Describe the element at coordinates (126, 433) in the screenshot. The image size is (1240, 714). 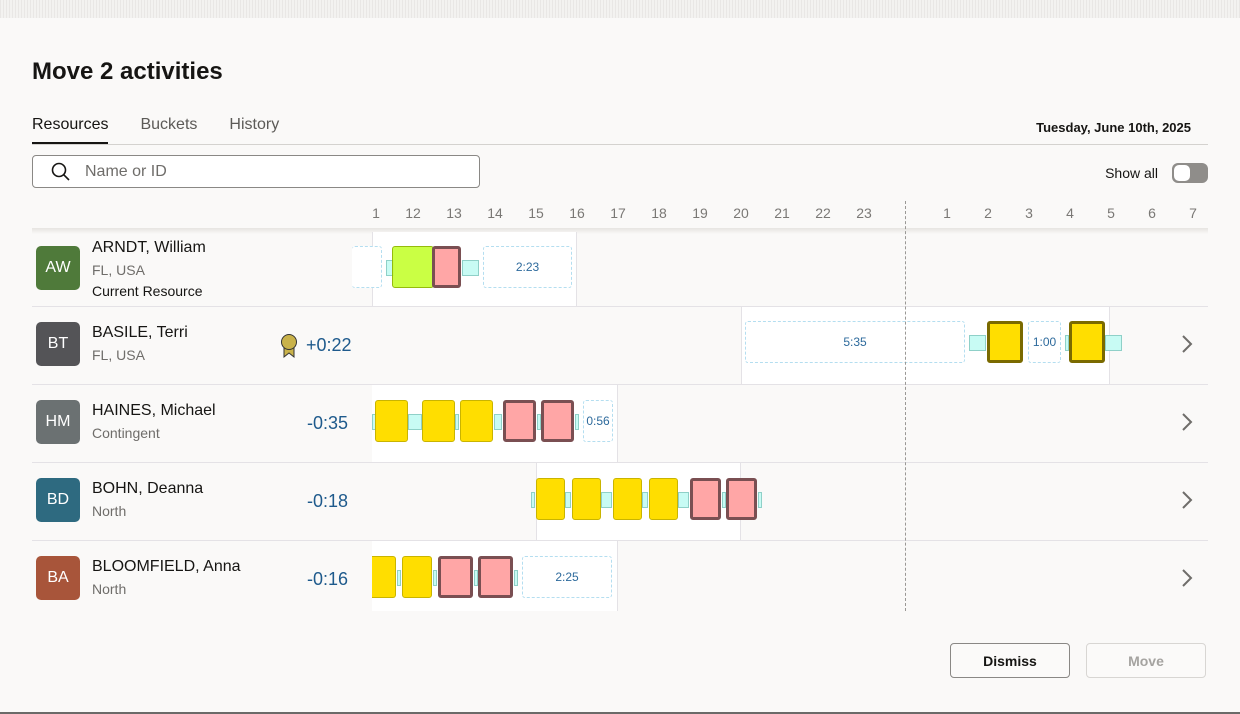
I see `resource-location: Contingent` at that location.